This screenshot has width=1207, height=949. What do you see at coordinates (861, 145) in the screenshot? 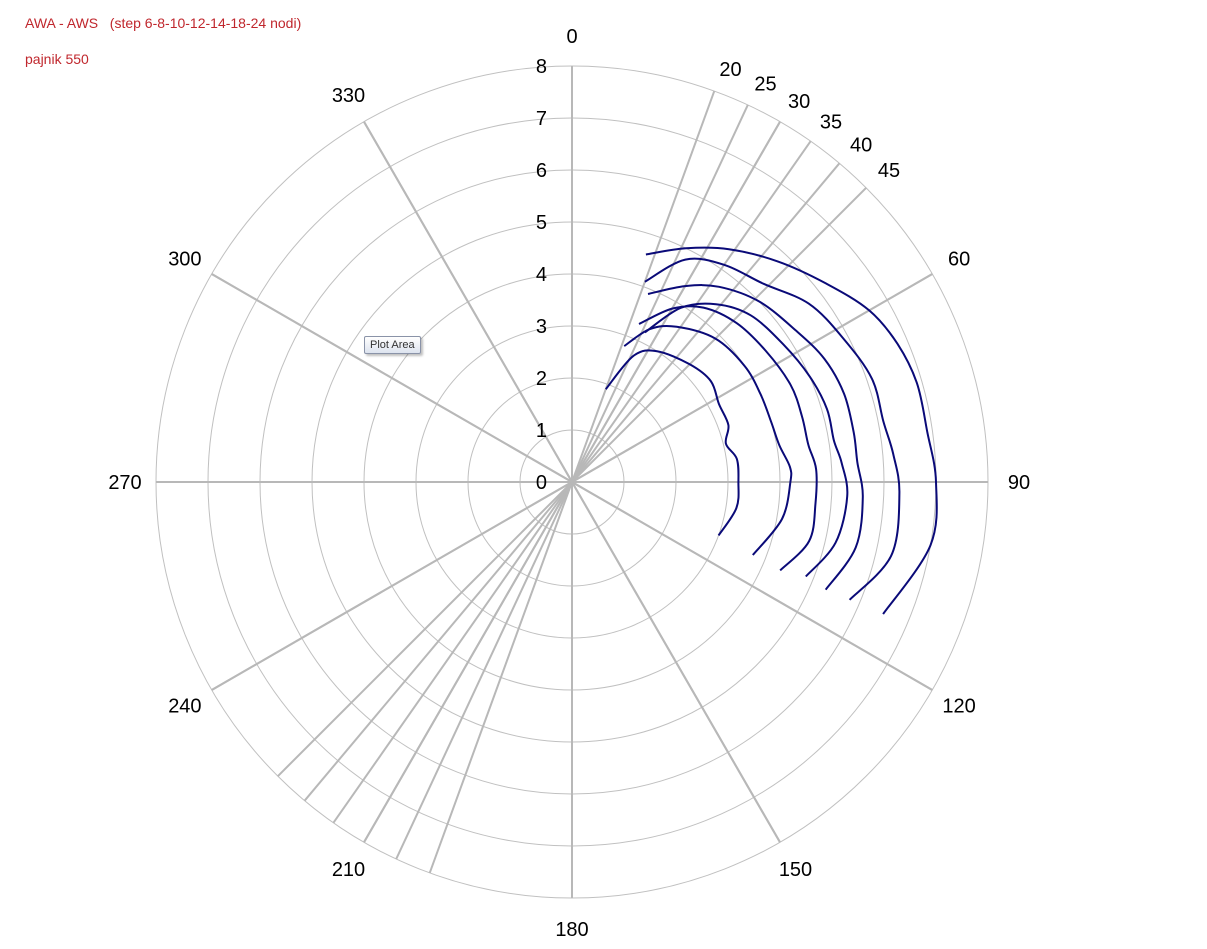
I see `angle-tick-label: 40` at bounding box center [861, 145].